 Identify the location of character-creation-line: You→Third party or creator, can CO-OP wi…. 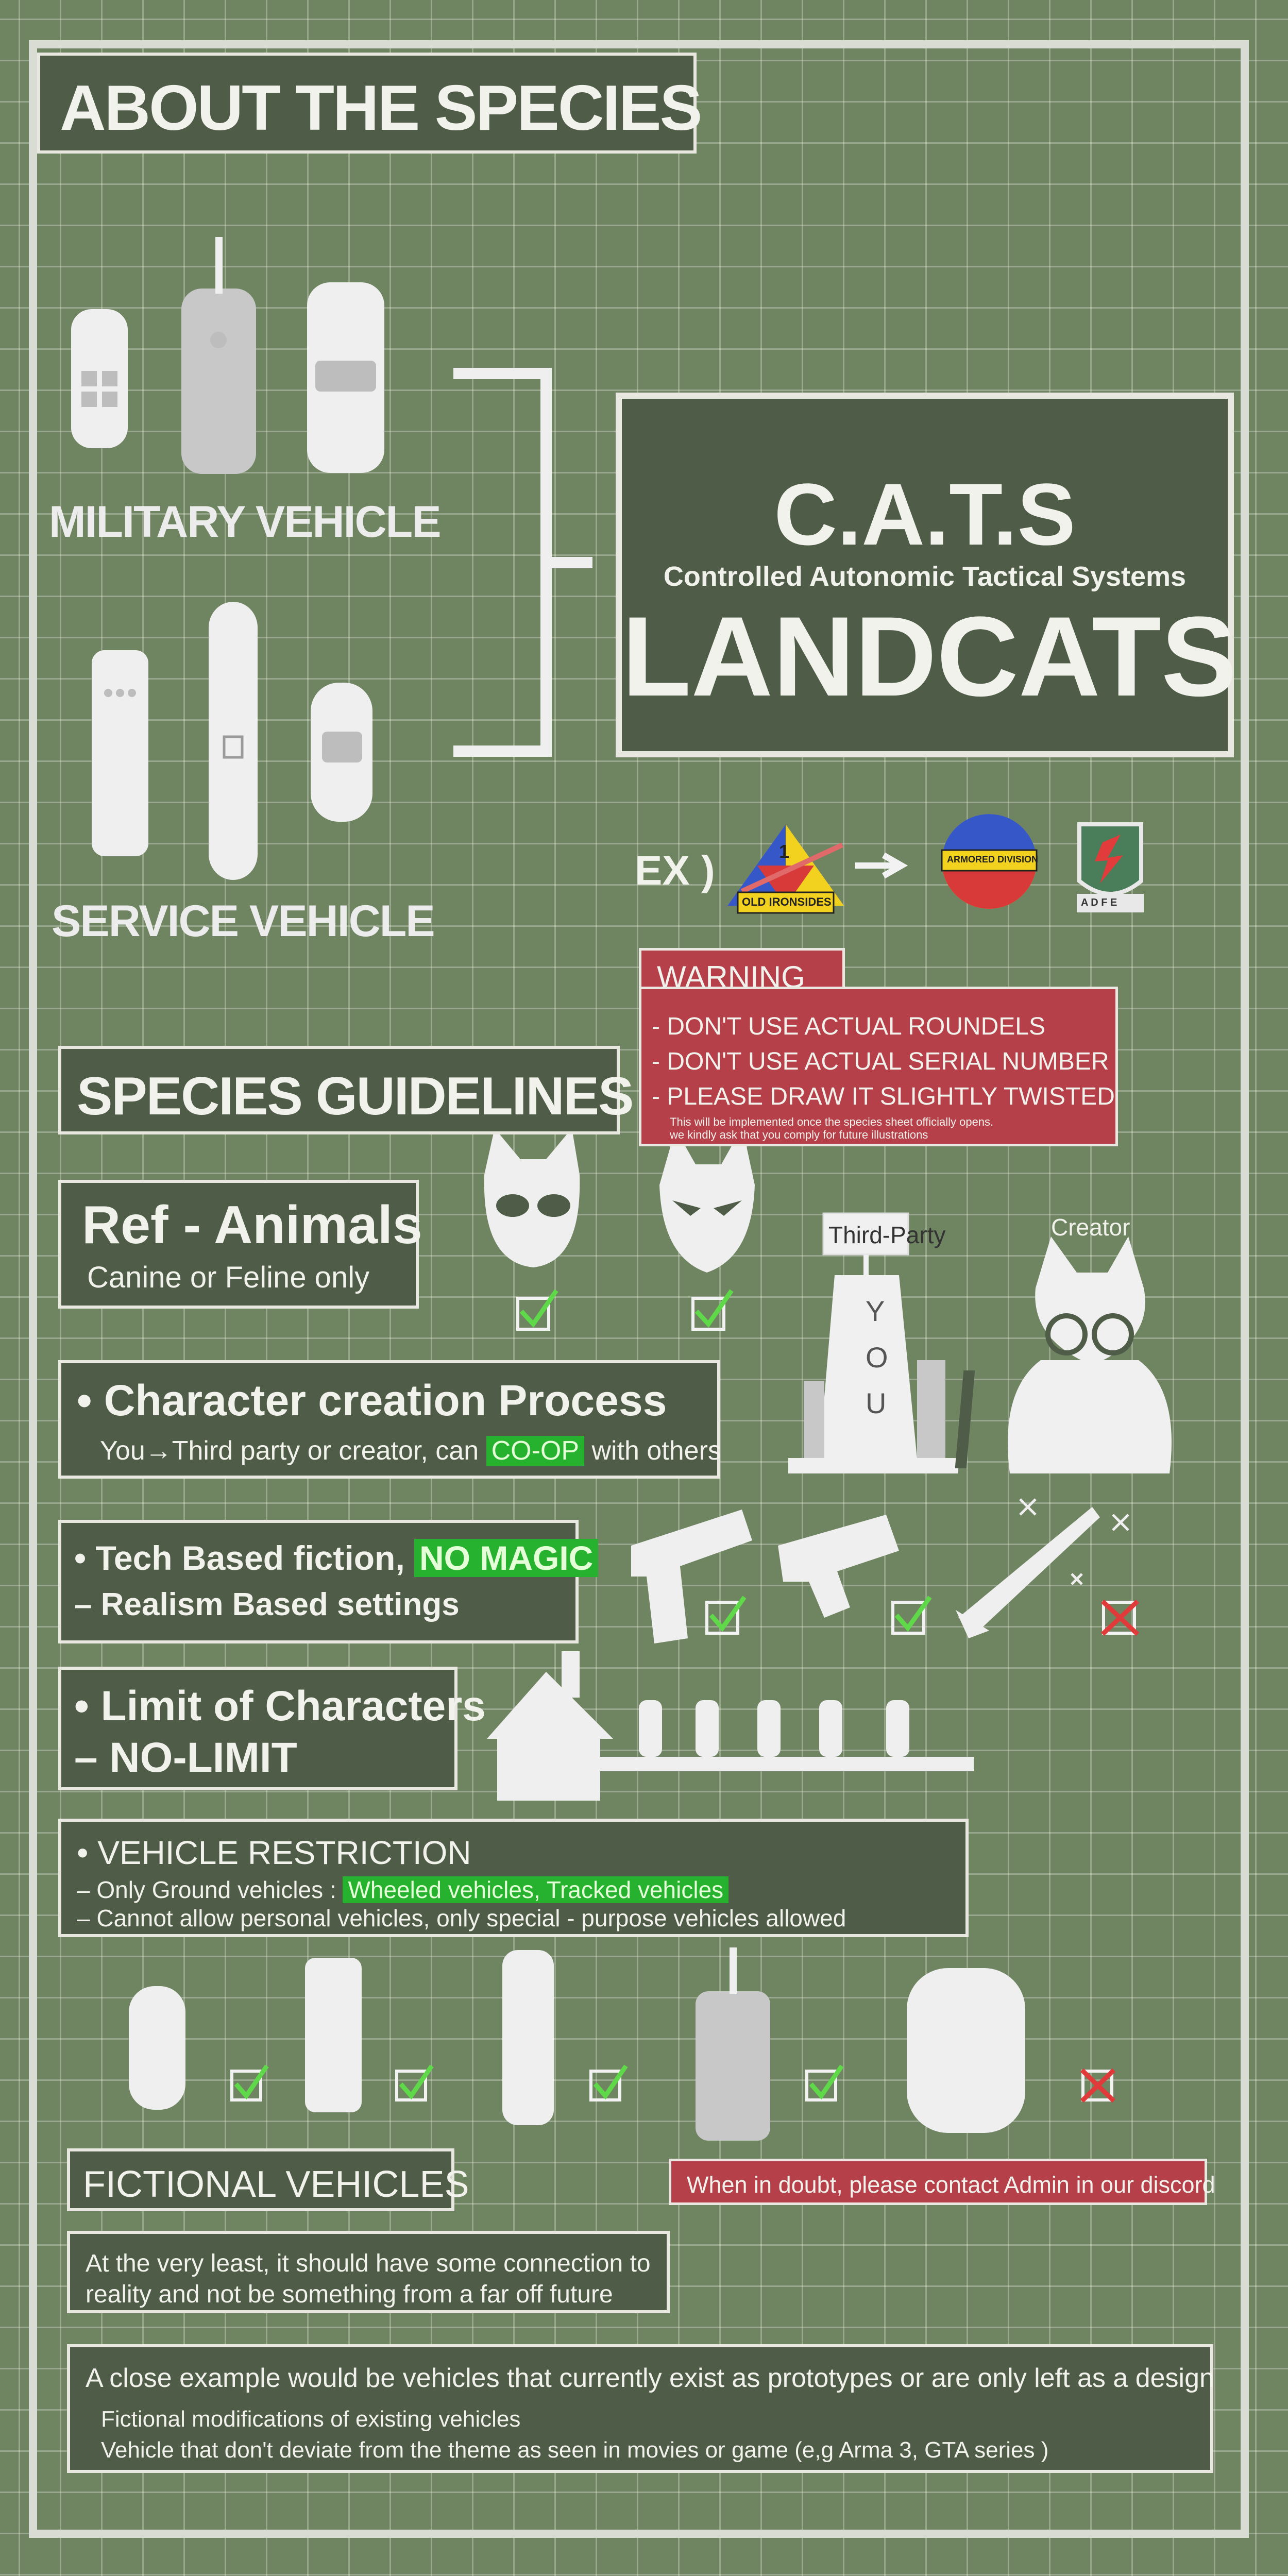
(410, 1451).